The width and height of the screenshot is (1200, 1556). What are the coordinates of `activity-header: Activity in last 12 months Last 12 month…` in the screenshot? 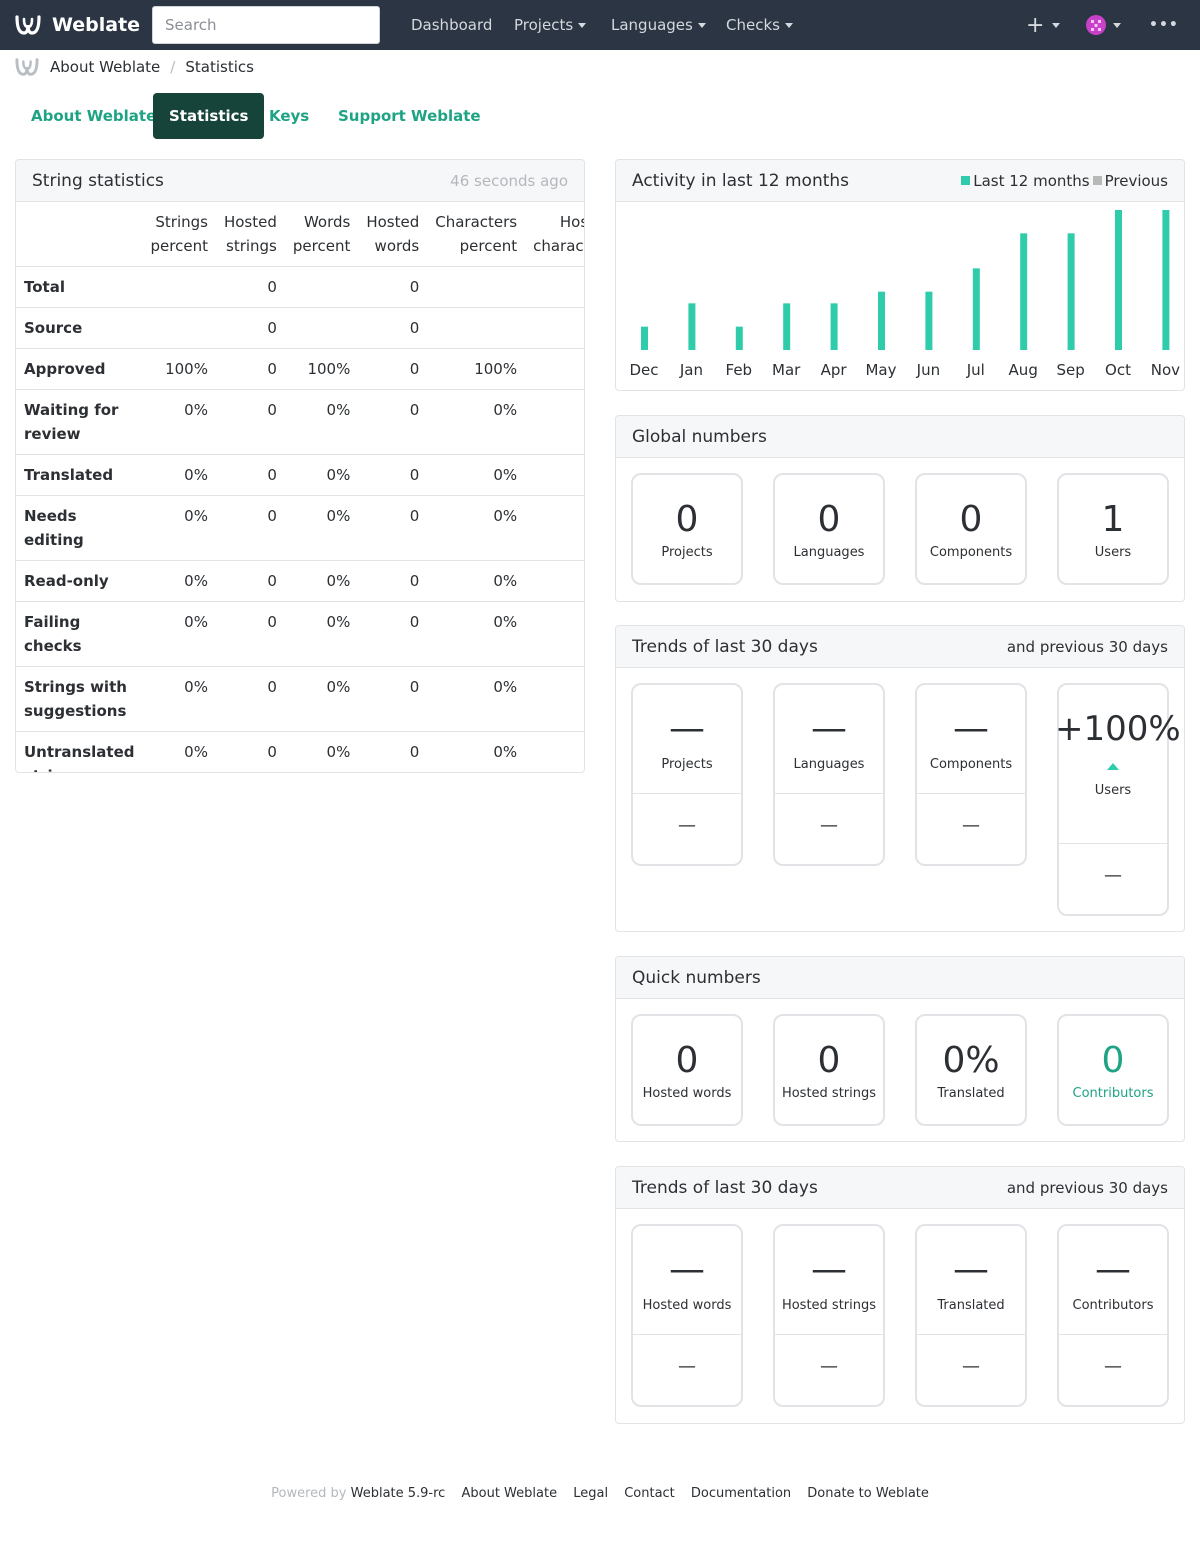 It's located at (900, 181).